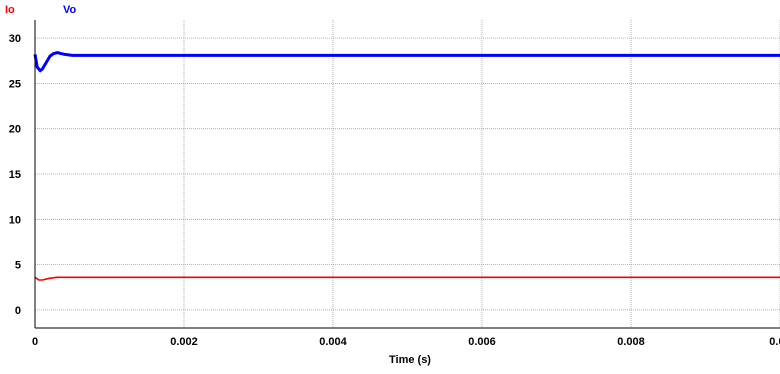 The width and height of the screenshot is (780, 374). I want to click on y-tick-label: 25, so click(15, 84).